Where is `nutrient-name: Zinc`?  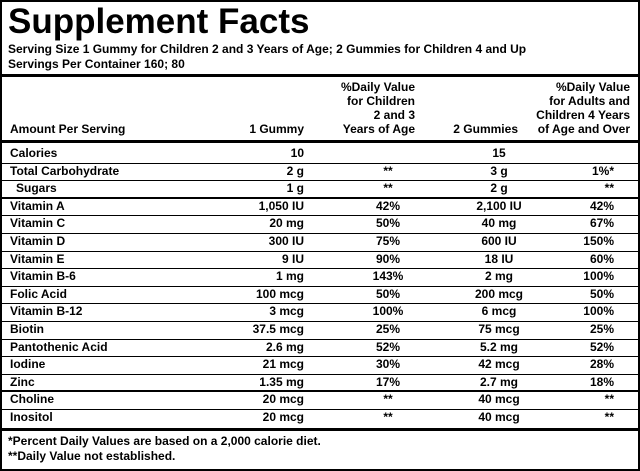 nutrient-name: Zinc is located at coordinates (22, 381).